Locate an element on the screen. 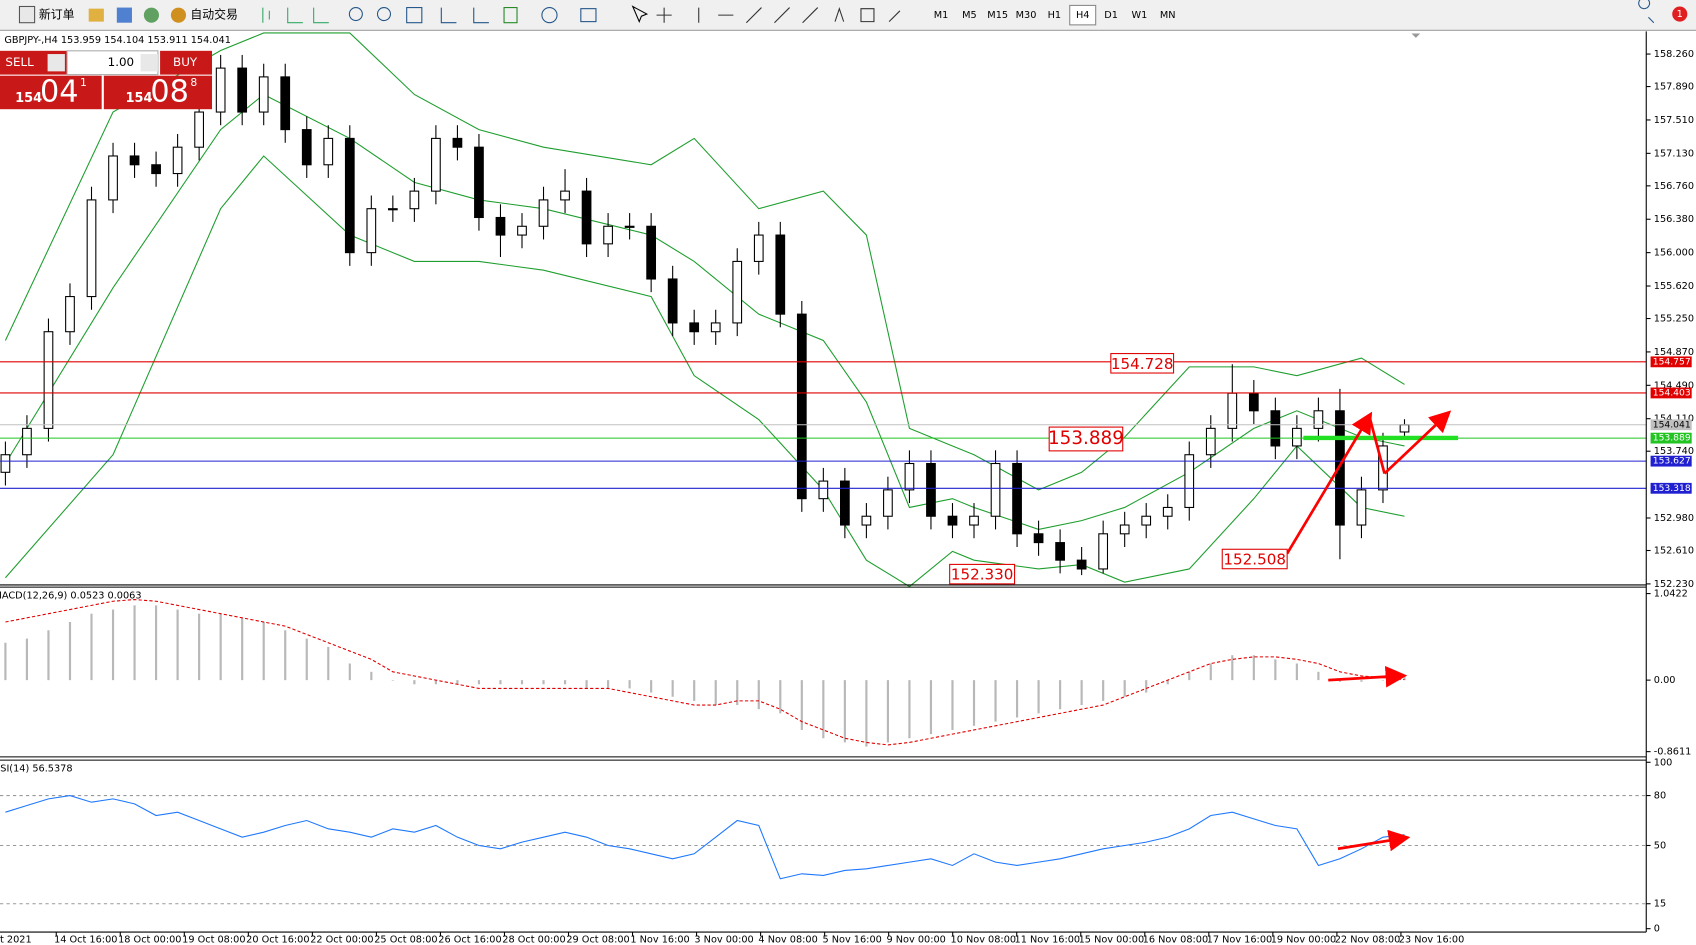  lot-value: 1.00 is located at coordinates (121, 62).